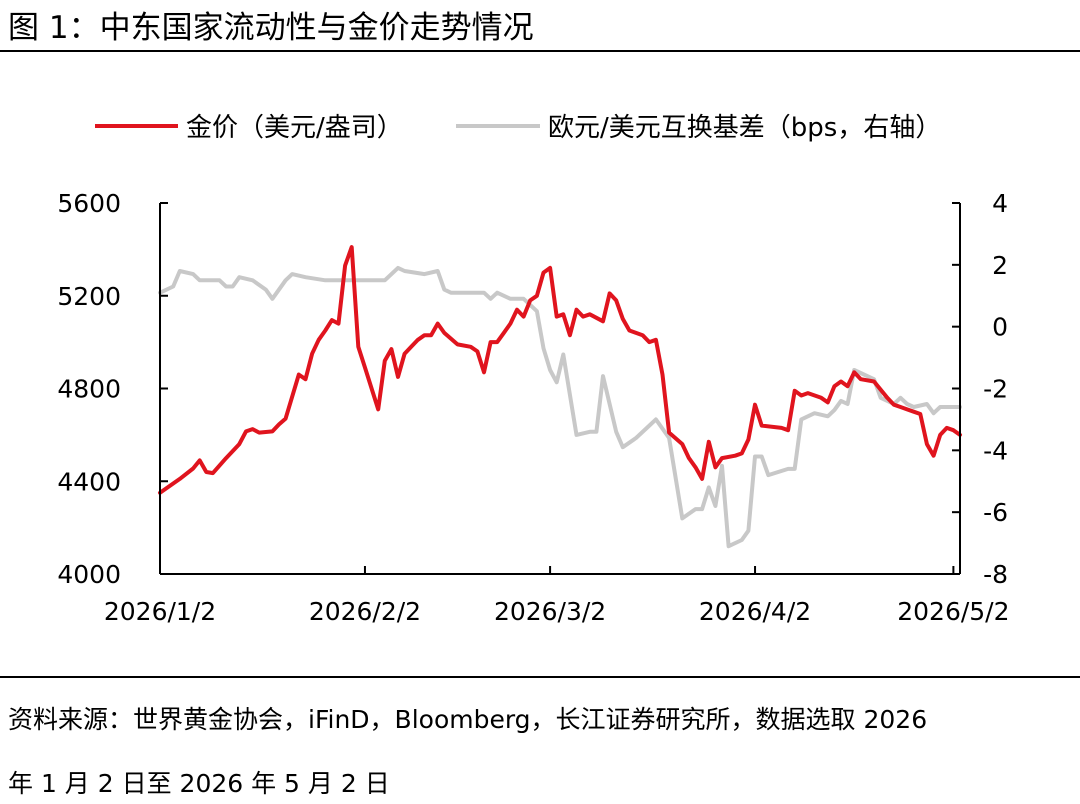 The height and width of the screenshot is (804, 1080). Describe the element at coordinates (540, 677) in the screenshot. I see `footer-divider` at that location.